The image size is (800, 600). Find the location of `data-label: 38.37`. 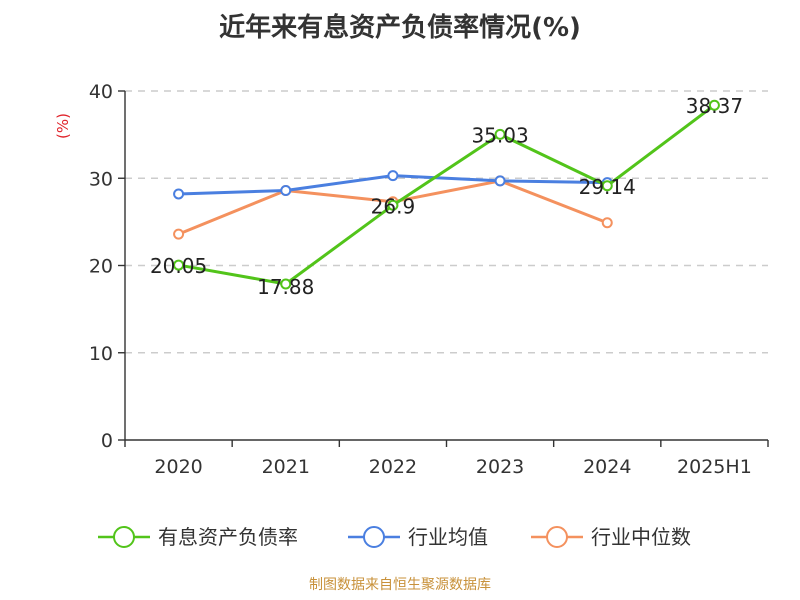

data-label: 38.37 is located at coordinates (714, 106).